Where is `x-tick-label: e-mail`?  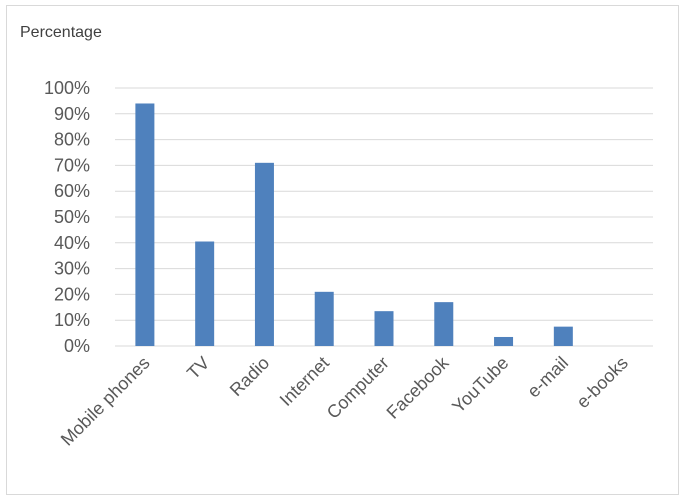 x-tick-label: e-mail is located at coordinates (547, 377).